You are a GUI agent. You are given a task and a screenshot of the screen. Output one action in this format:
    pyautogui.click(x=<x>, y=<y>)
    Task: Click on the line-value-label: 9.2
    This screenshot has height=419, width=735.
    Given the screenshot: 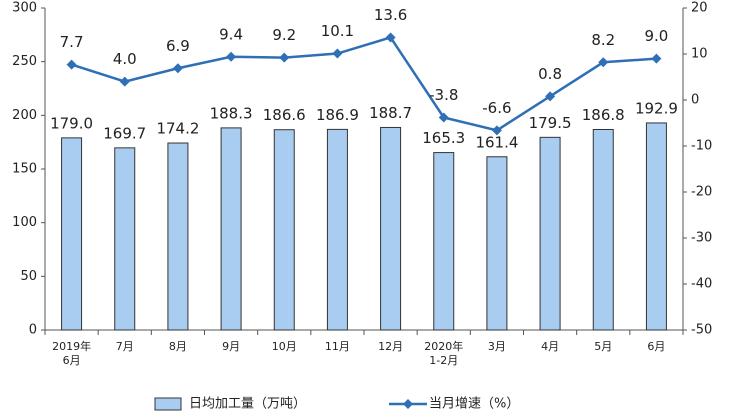 What is the action you would take?
    pyautogui.click(x=284, y=35)
    